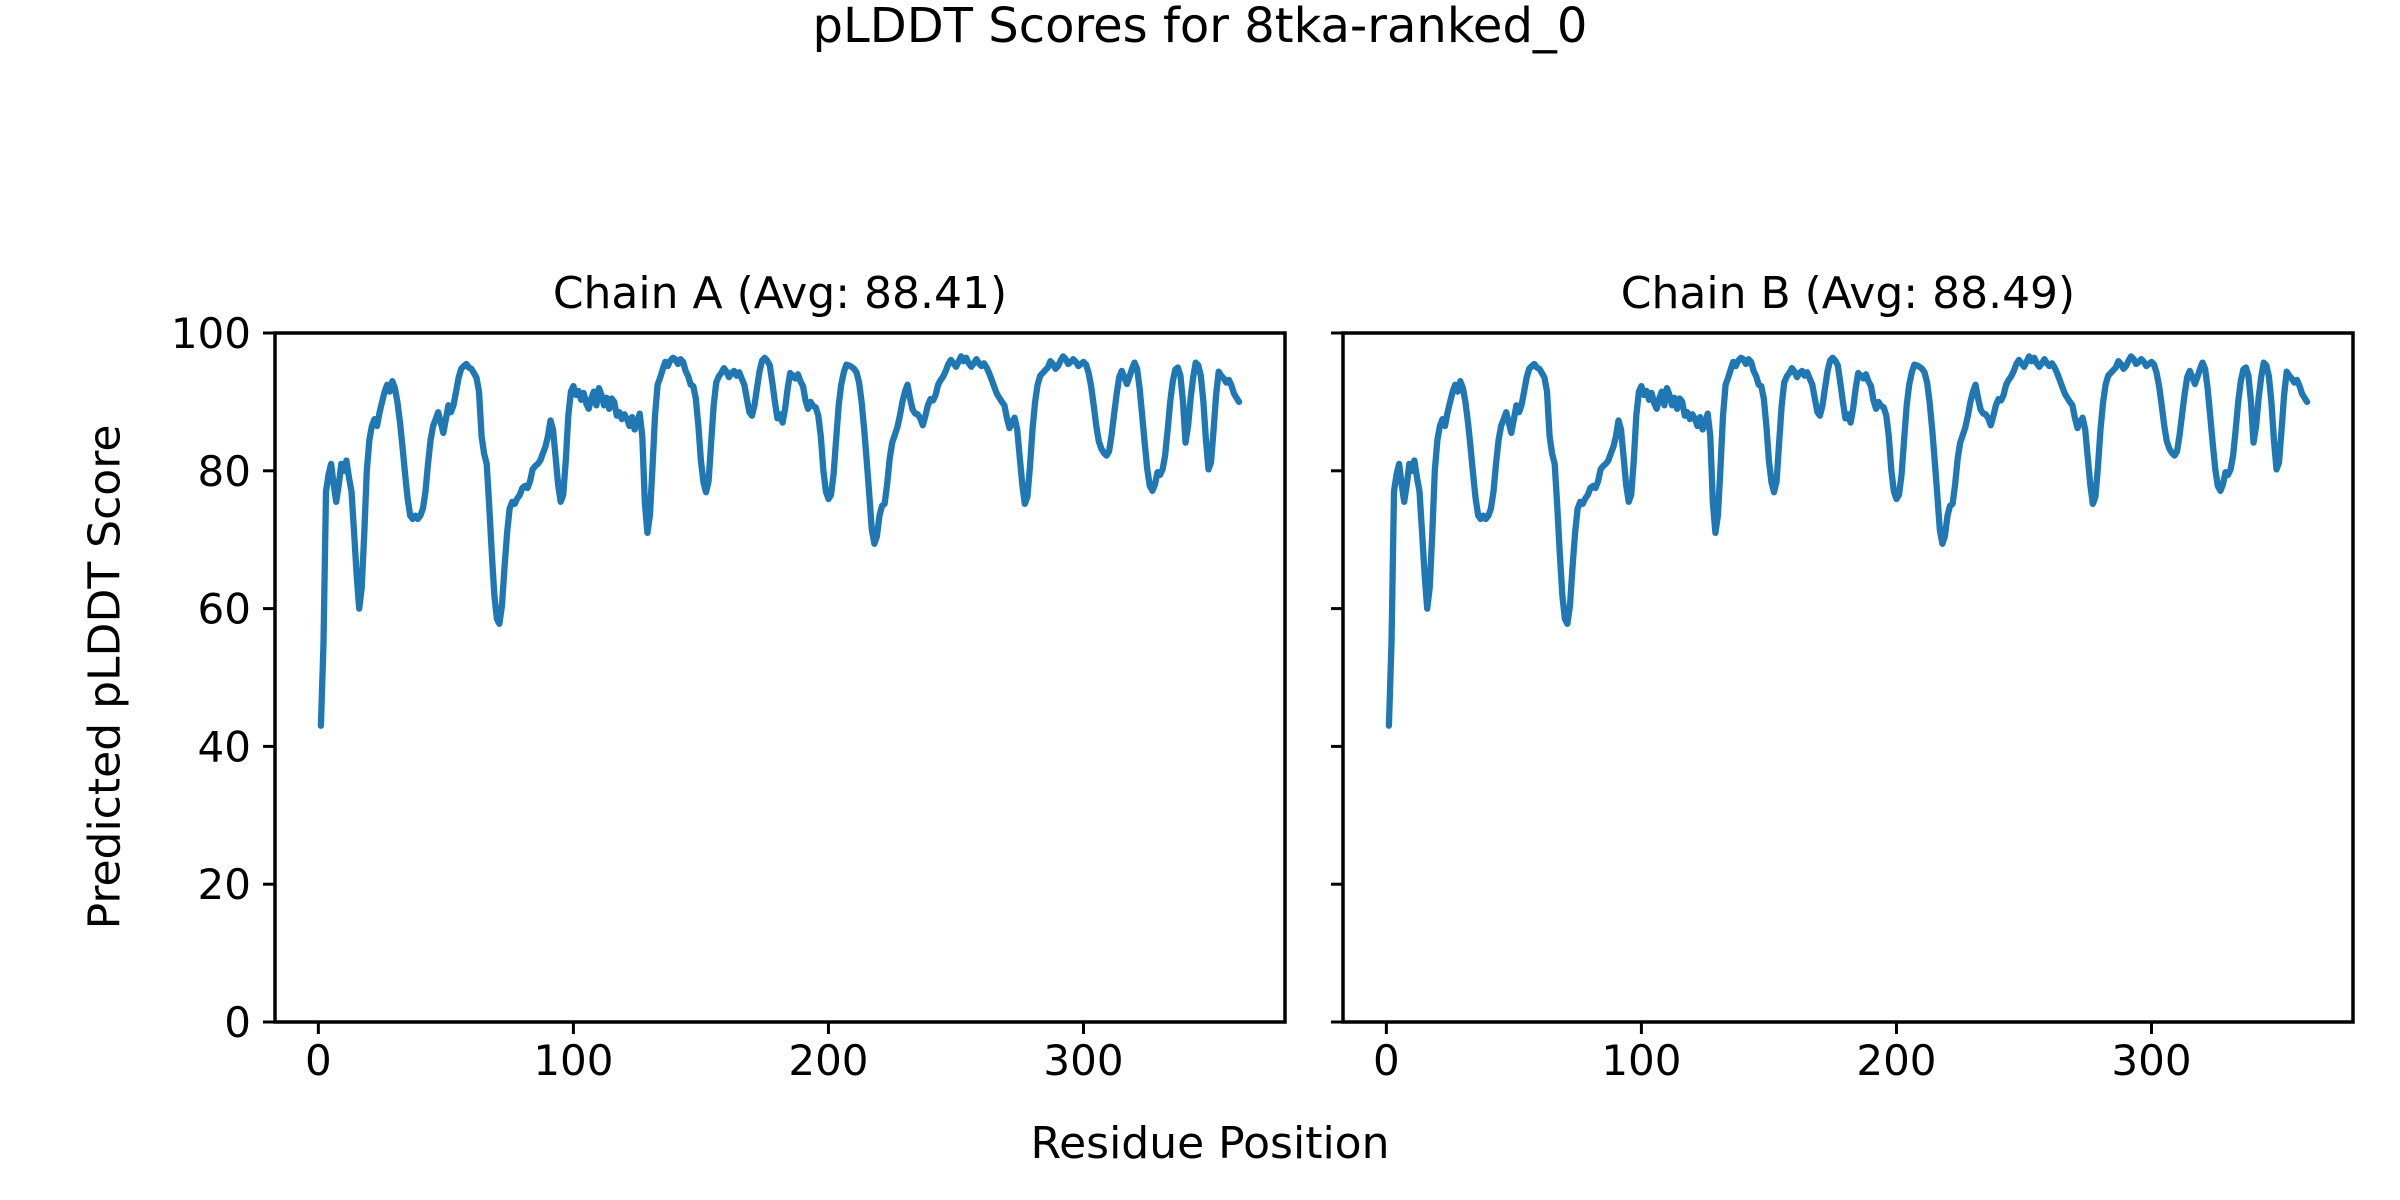  What do you see at coordinates (224, 609) in the screenshot?
I see `y-tick-label: 60` at bounding box center [224, 609].